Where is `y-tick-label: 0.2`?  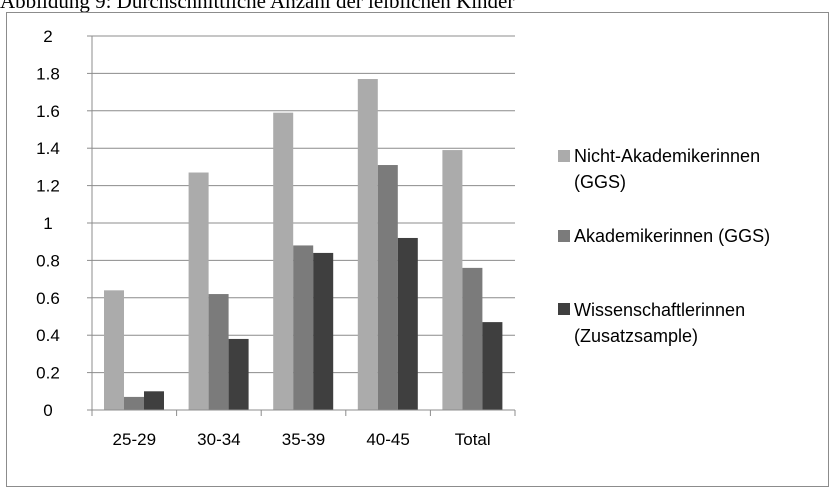
y-tick-label: 0.2 is located at coordinates (48, 373).